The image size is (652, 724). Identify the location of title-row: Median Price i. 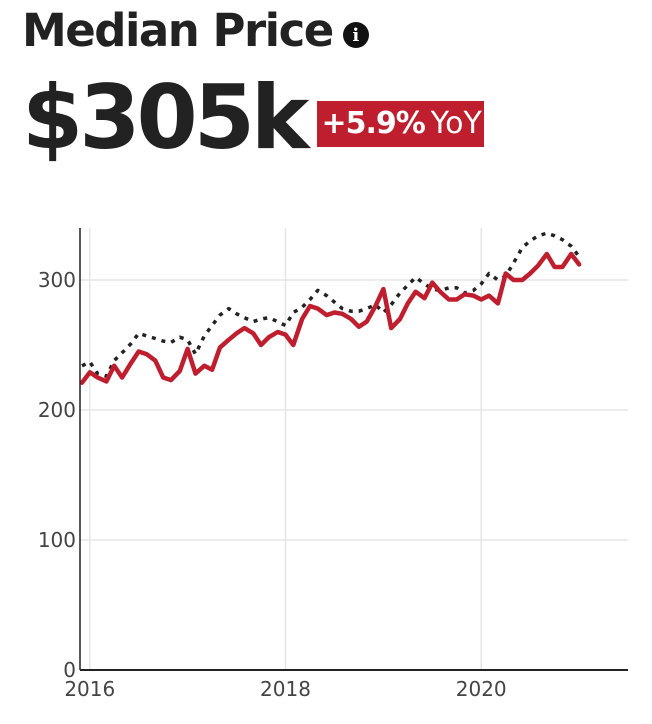
(332, 31).